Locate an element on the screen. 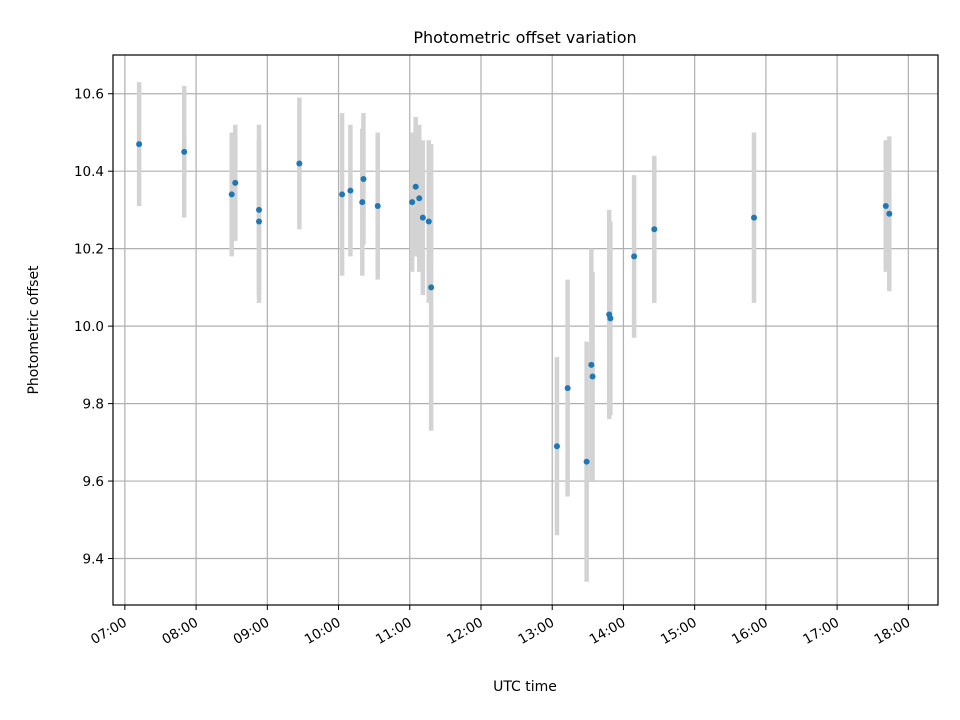  y-tick-label: 10.0 is located at coordinates (89, 327).